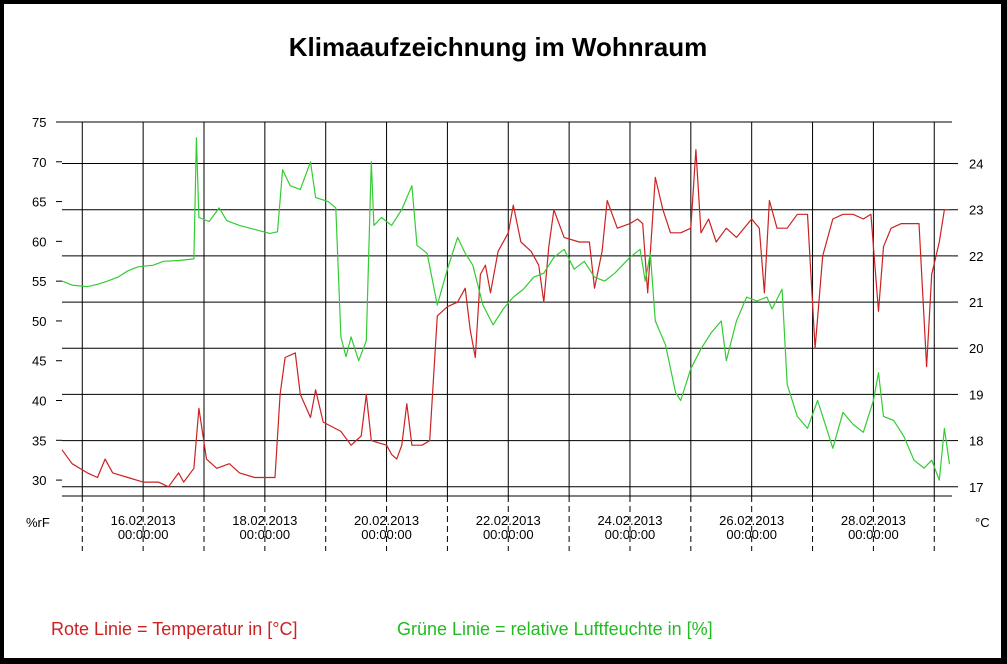  Describe the element at coordinates (976, 302) in the screenshot. I see `y-right-tick-label: 21` at that location.